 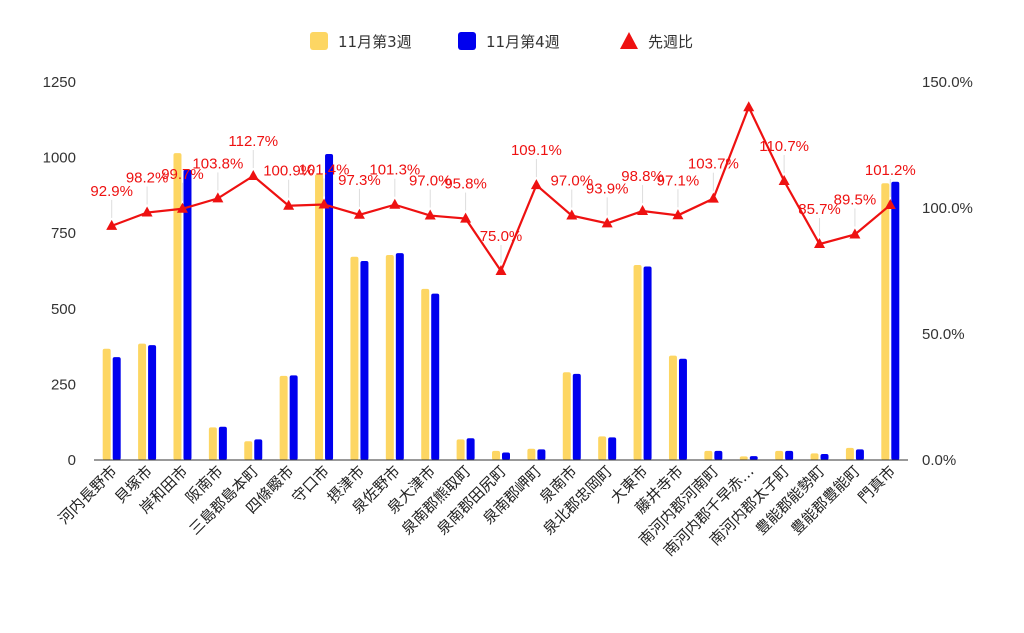 What do you see at coordinates (63, 384) in the screenshot?
I see `left-tick-label: 250` at bounding box center [63, 384].